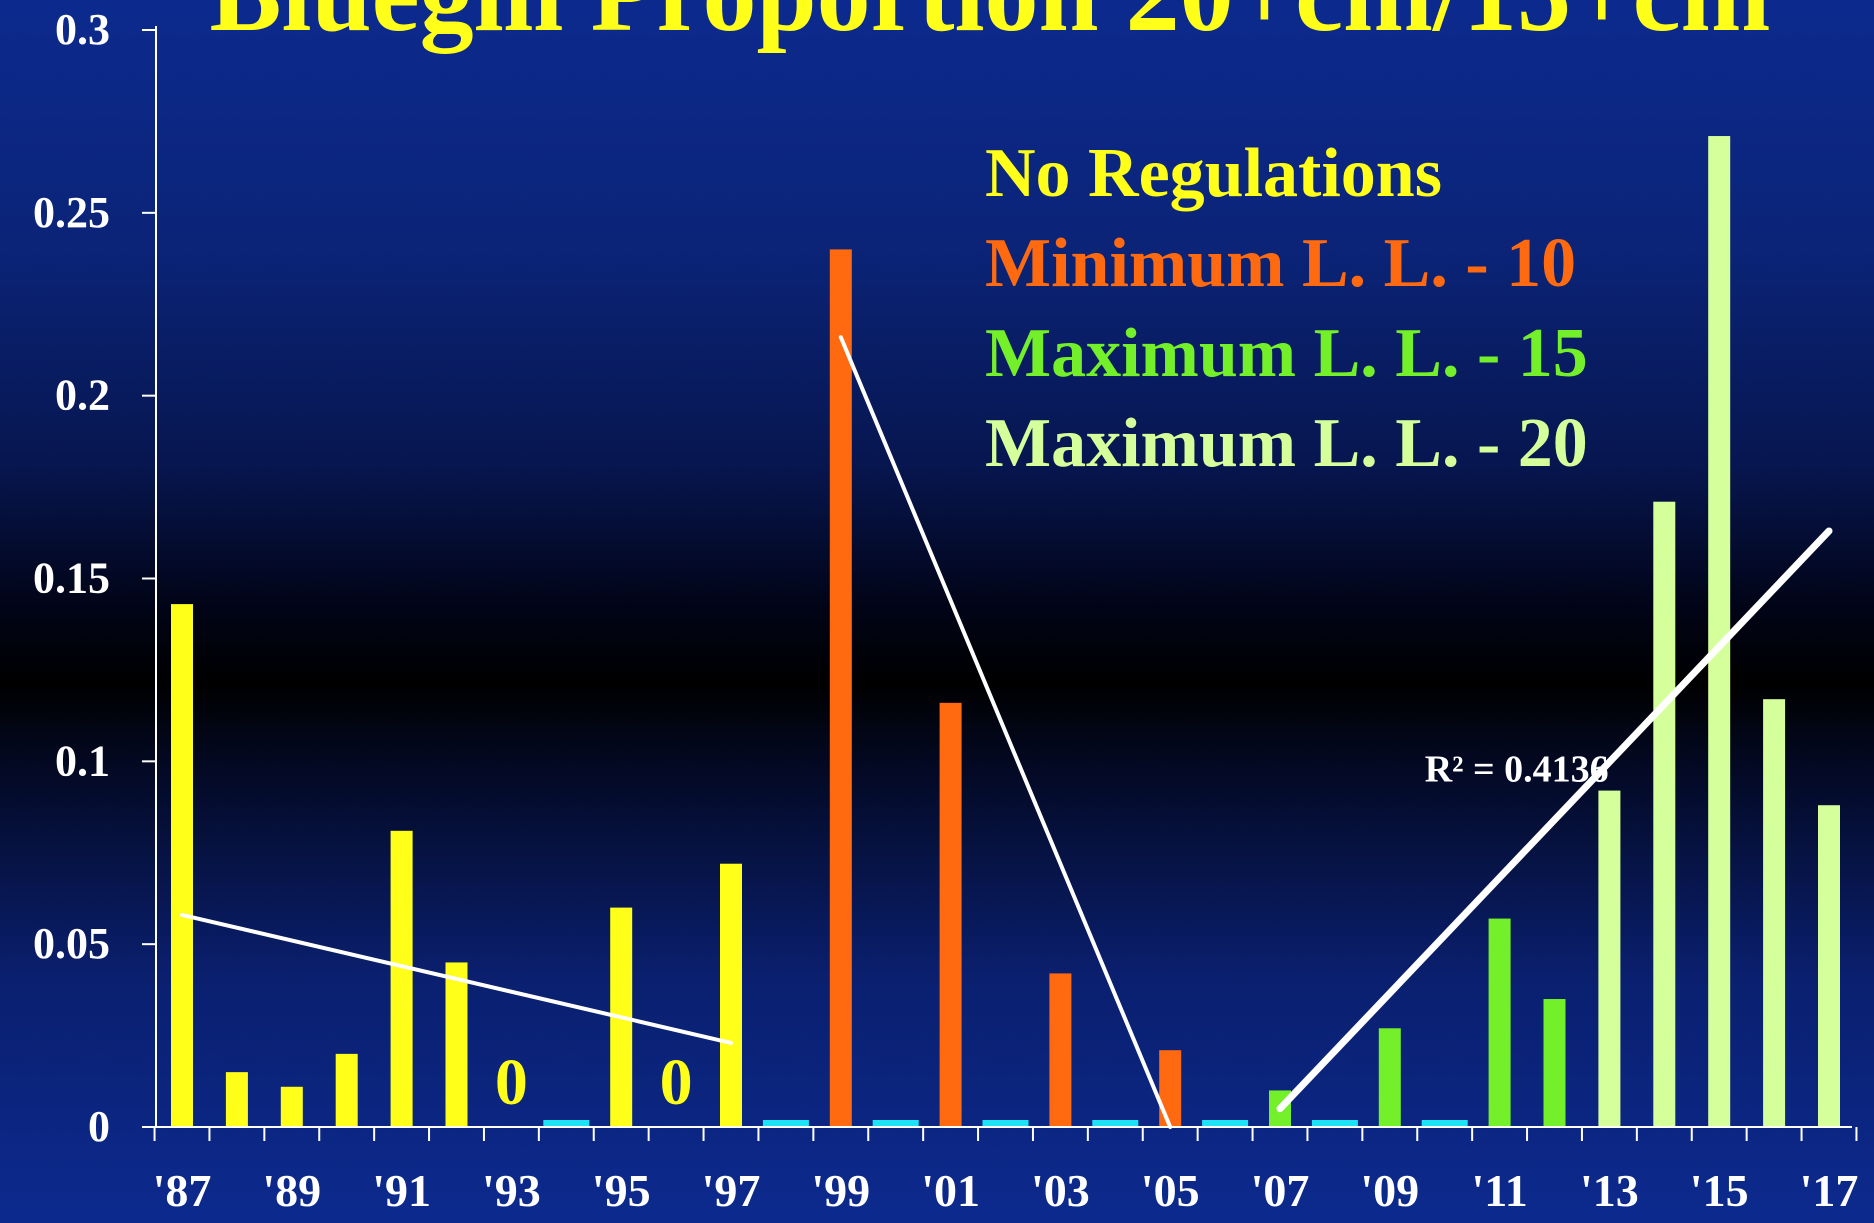 Image resolution: width=1874 pixels, height=1223 pixels. What do you see at coordinates (950, 1190) in the screenshot?
I see `x-tick-label: '01` at bounding box center [950, 1190].